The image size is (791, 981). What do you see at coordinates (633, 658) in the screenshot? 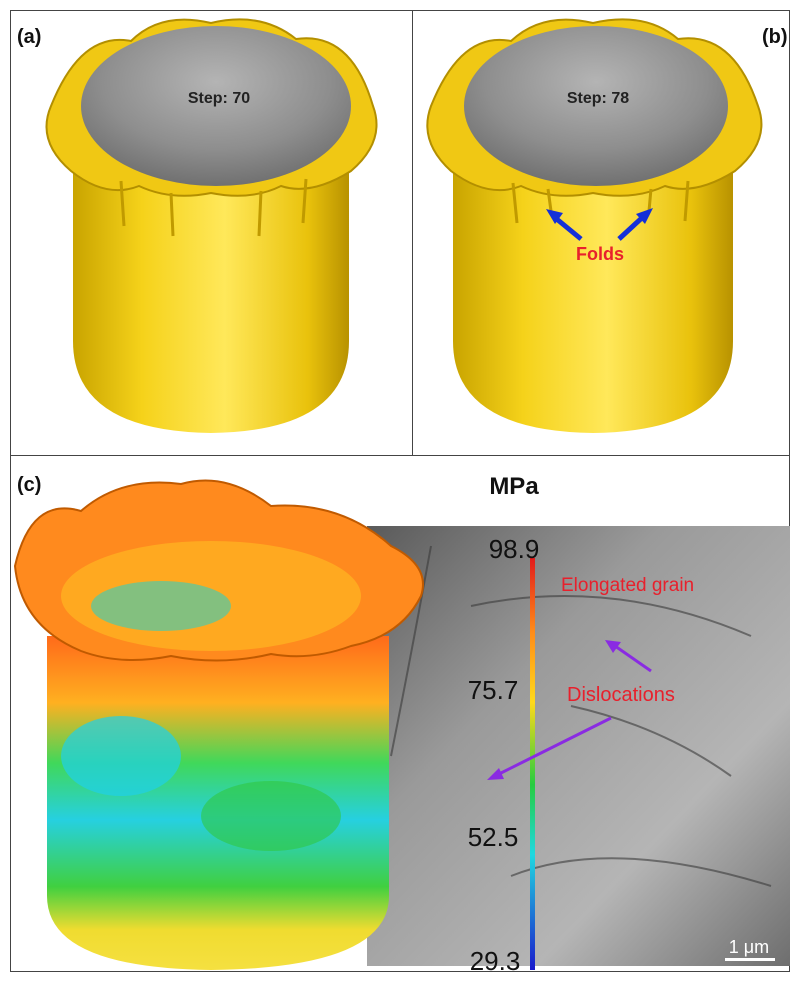
I see `dislocation-arrow-upper` at bounding box center [633, 658].